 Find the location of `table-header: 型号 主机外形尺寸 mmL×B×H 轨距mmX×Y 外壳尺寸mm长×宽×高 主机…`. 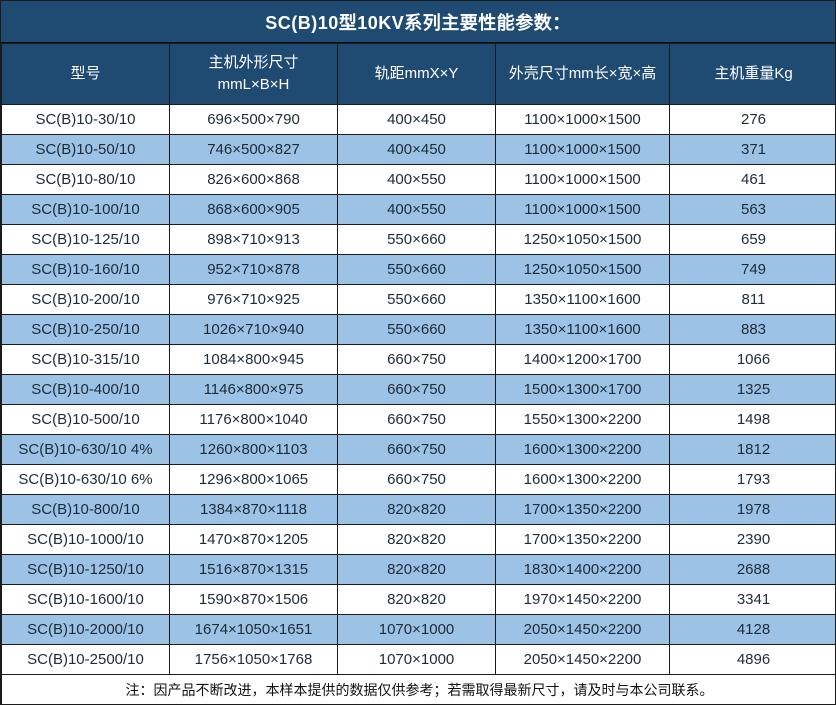

table-header: 型号 主机外形尺寸 mmL×B×H 轨距mmX×Y 外壳尺寸mm长×宽×高 主机… is located at coordinates (418, 74).